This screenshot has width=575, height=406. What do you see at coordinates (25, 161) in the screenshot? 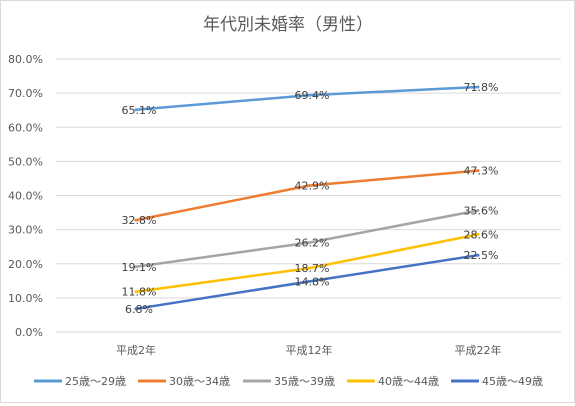
I see `y-tick-label: 50.0%` at bounding box center [25, 161].